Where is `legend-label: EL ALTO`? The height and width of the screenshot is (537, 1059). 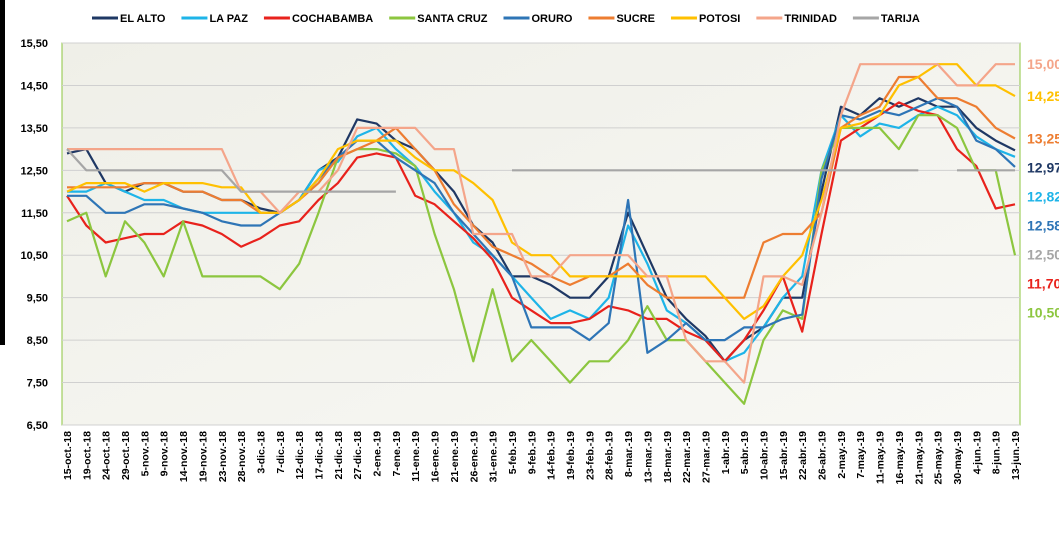 legend-label: EL ALTO is located at coordinates (143, 19).